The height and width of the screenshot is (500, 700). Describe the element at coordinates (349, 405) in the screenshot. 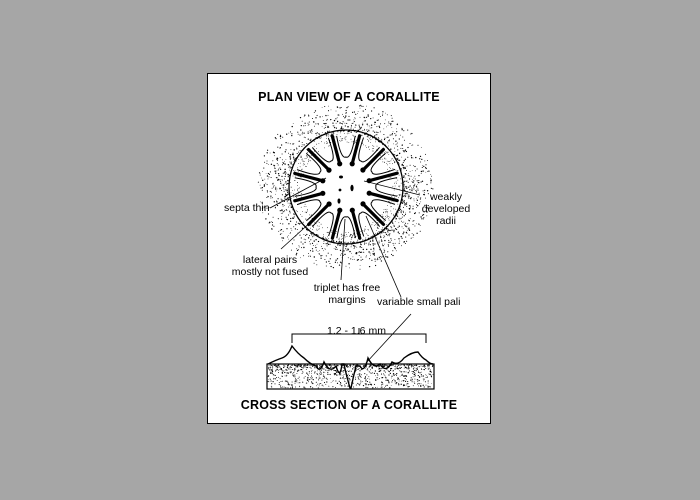

I see `cross-section-title: CROSS SECTION OF A CORALLITE` at that location.